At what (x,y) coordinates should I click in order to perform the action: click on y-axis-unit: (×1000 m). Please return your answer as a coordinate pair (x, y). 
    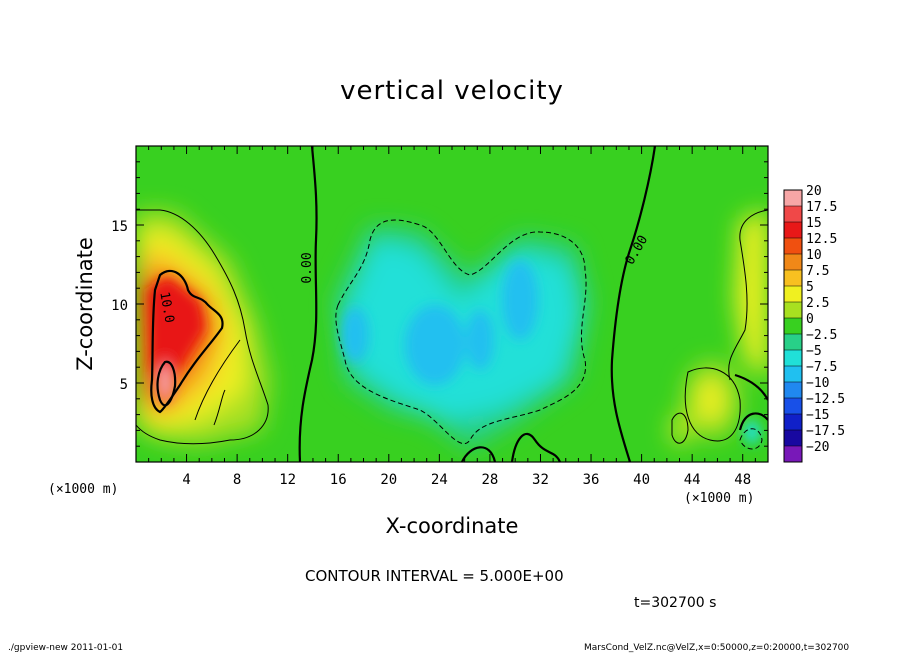
    Looking at the image, I should click on (83, 489).